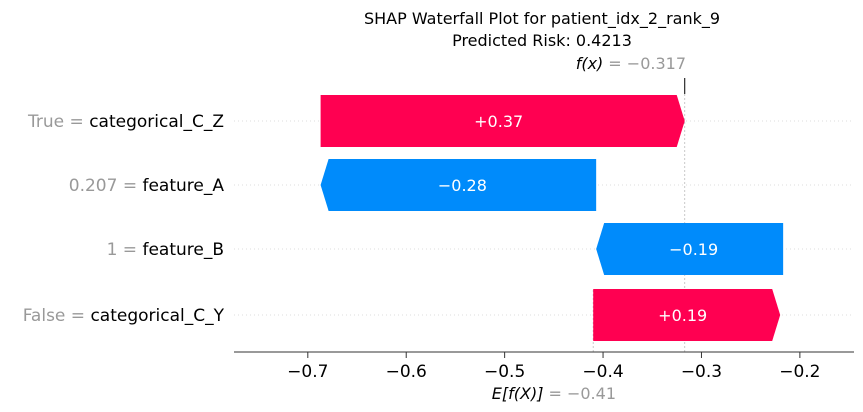  I want to click on x-tick-label: −0.2, so click(799, 372).